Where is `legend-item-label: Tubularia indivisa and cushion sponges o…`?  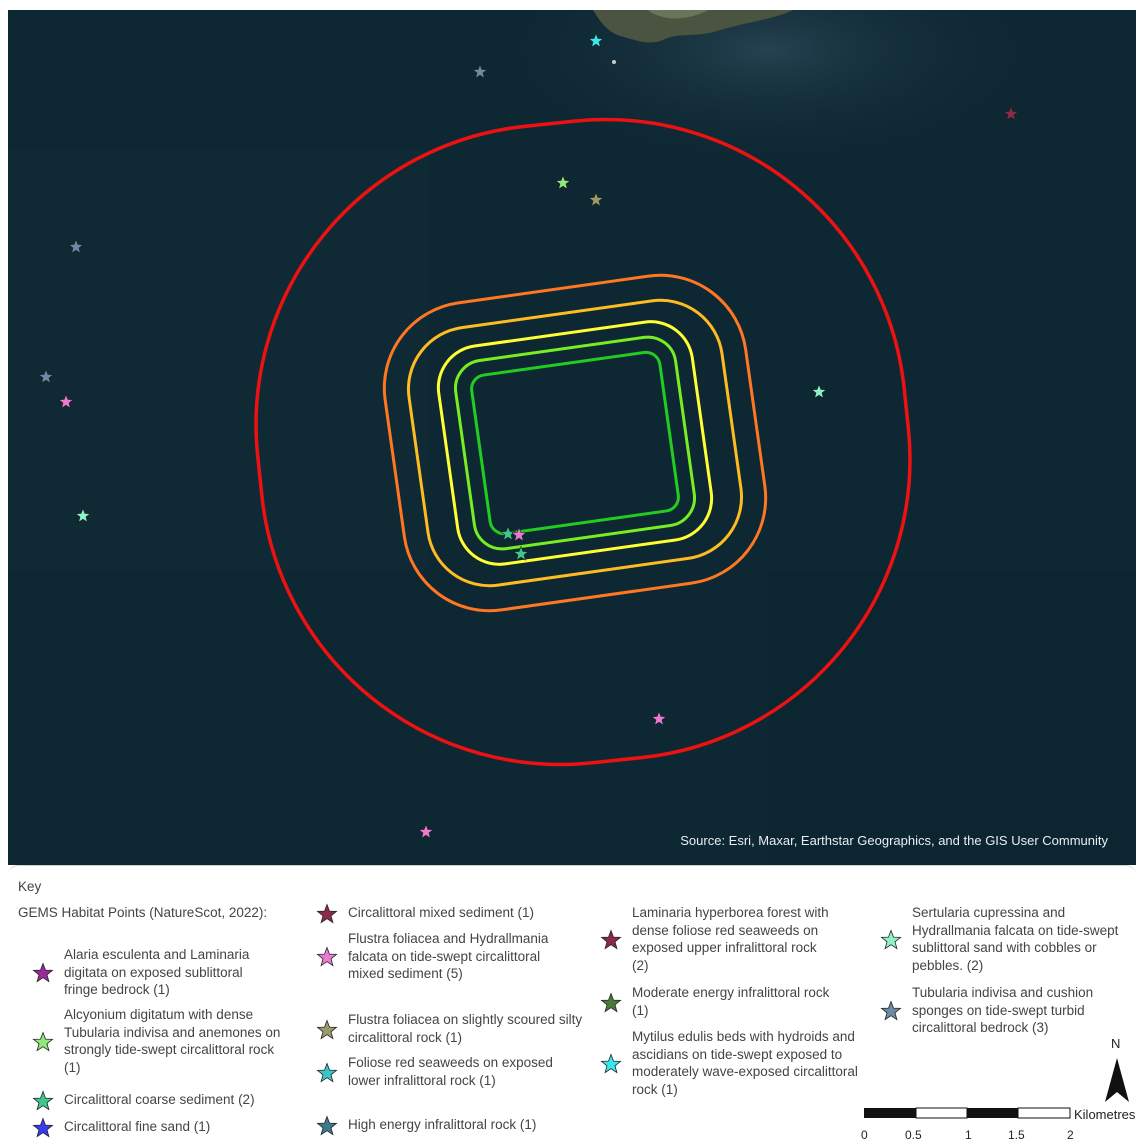 legend-item-label: Tubularia indivisa and cushion sponges o… is located at coordinates (1003, 1010).